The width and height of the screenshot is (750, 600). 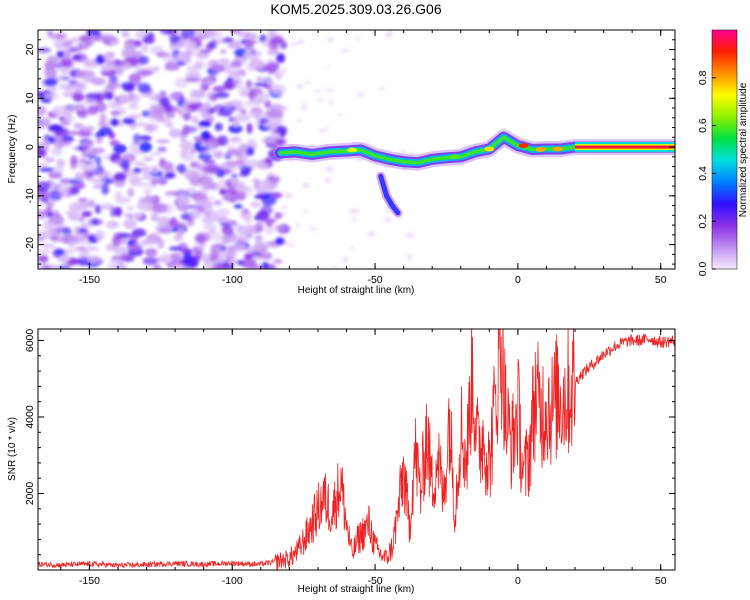 I want to click on colorbar-tick-label: 0.6, so click(x=703, y=125).